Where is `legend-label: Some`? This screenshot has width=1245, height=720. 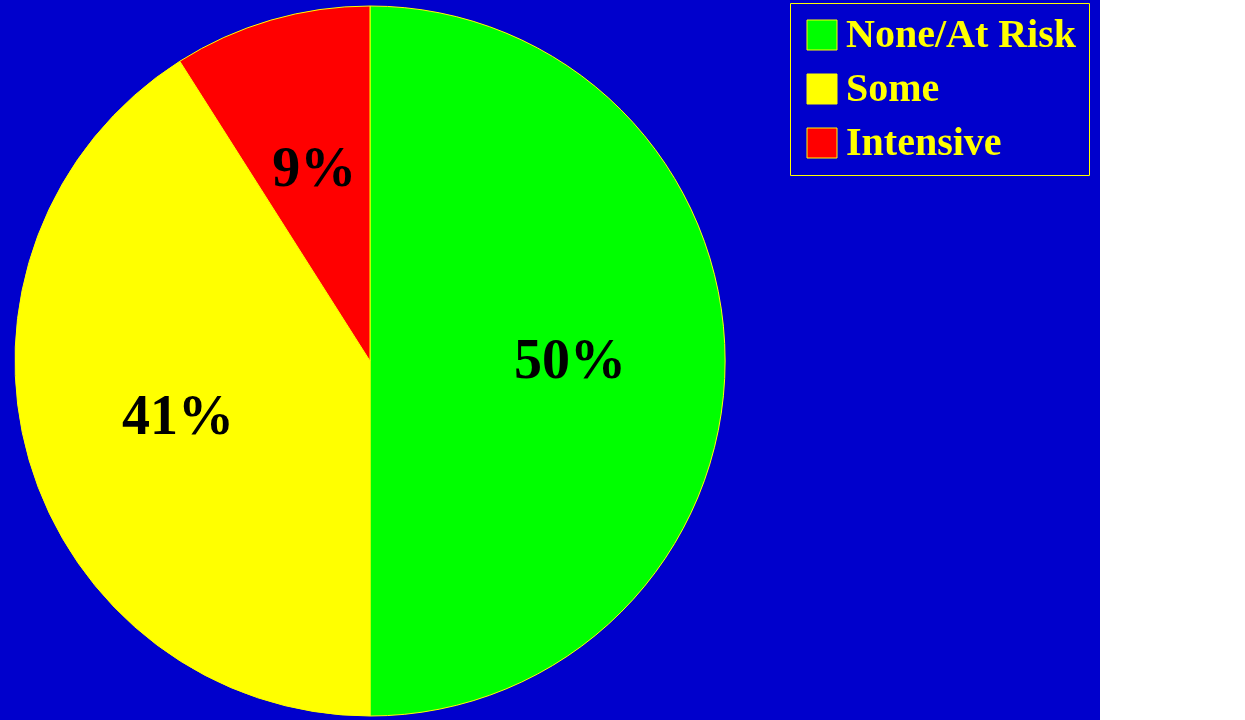
legend-label: Some is located at coordinates (893, 87).